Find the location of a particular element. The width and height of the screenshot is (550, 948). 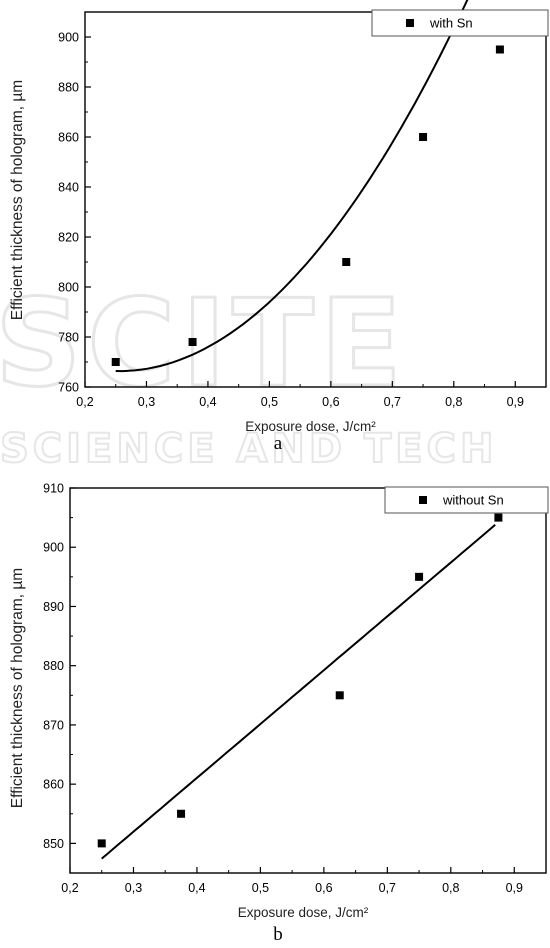

y-tick-label: 820 is located at coordinates (68, 238).